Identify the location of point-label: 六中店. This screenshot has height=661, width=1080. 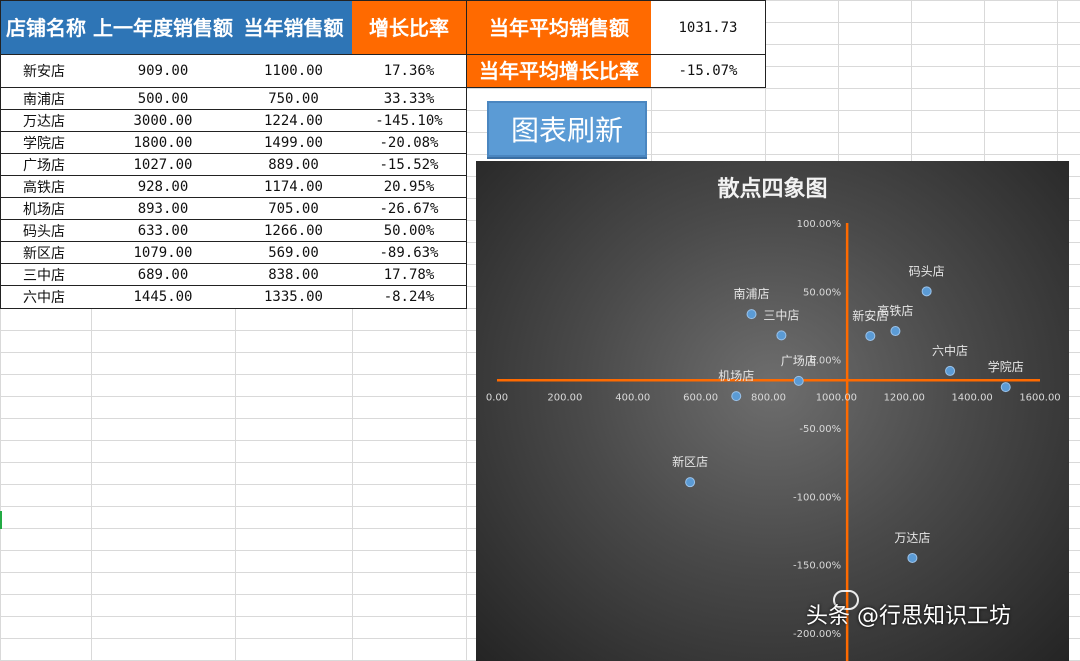
(950, 350).